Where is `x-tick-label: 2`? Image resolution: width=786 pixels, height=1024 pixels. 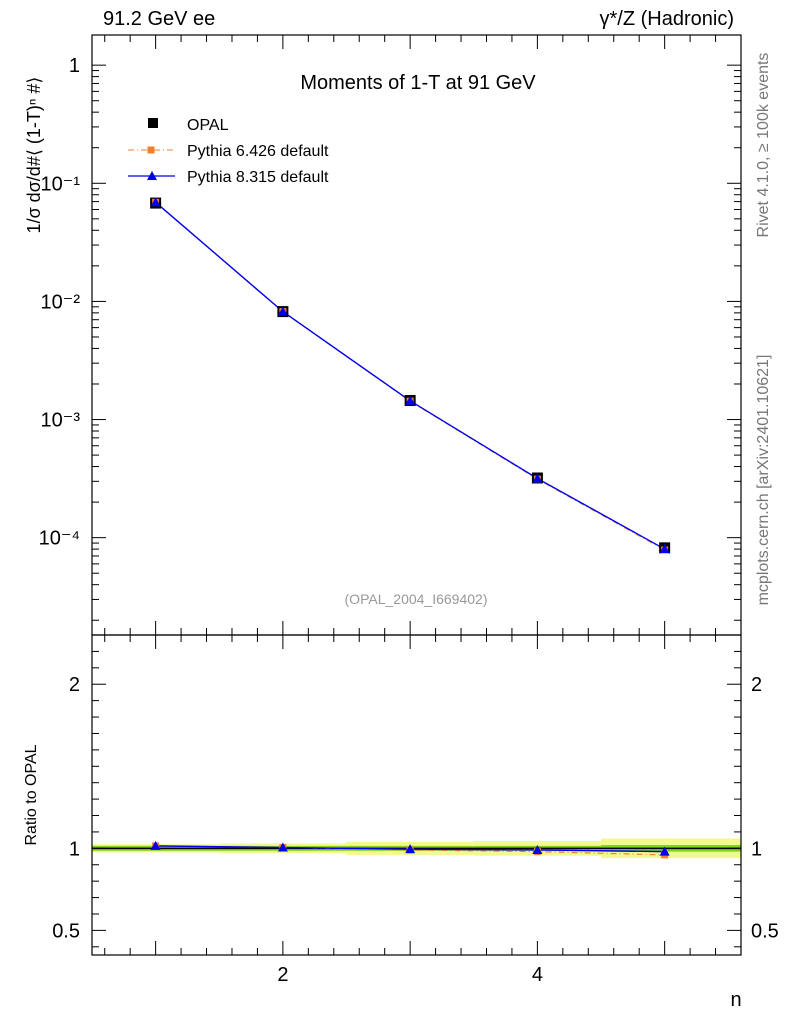
x-tick-label: 2 is located at coordinates (282, 975).